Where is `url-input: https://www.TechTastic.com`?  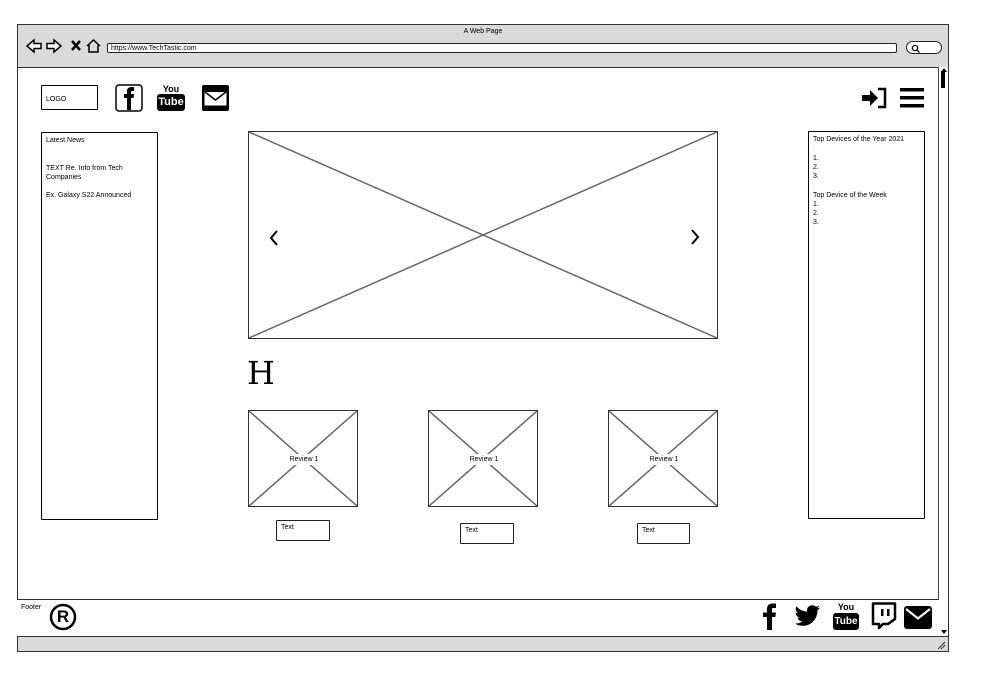
url-input: https://www.TechTastic.com is located at coordinates (502, 48).